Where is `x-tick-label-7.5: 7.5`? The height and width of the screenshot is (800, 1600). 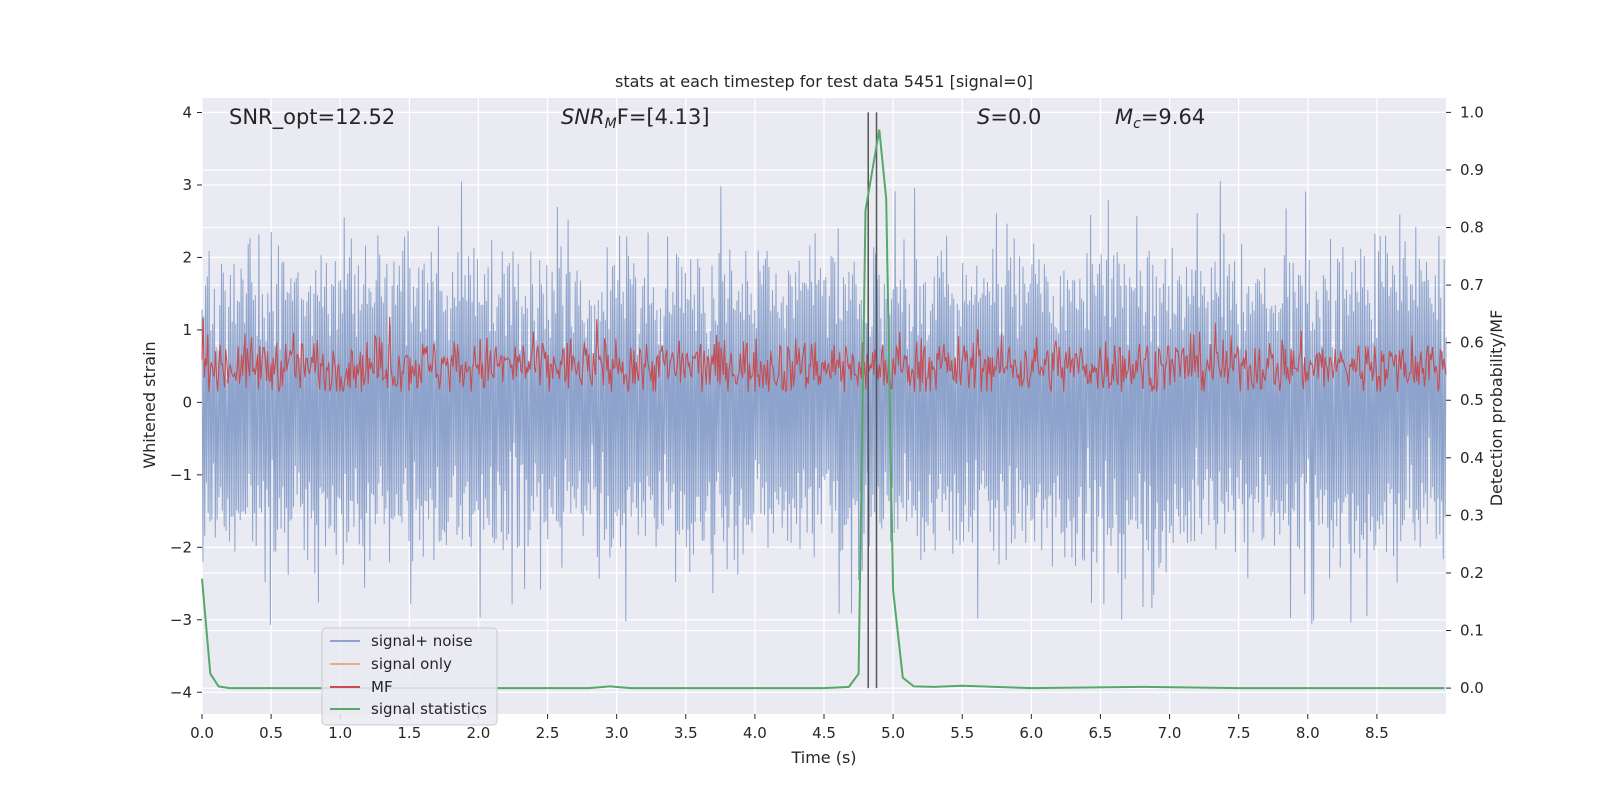
x-tick-label-7.5: 7.5 is located at coordinates (1239, 733).